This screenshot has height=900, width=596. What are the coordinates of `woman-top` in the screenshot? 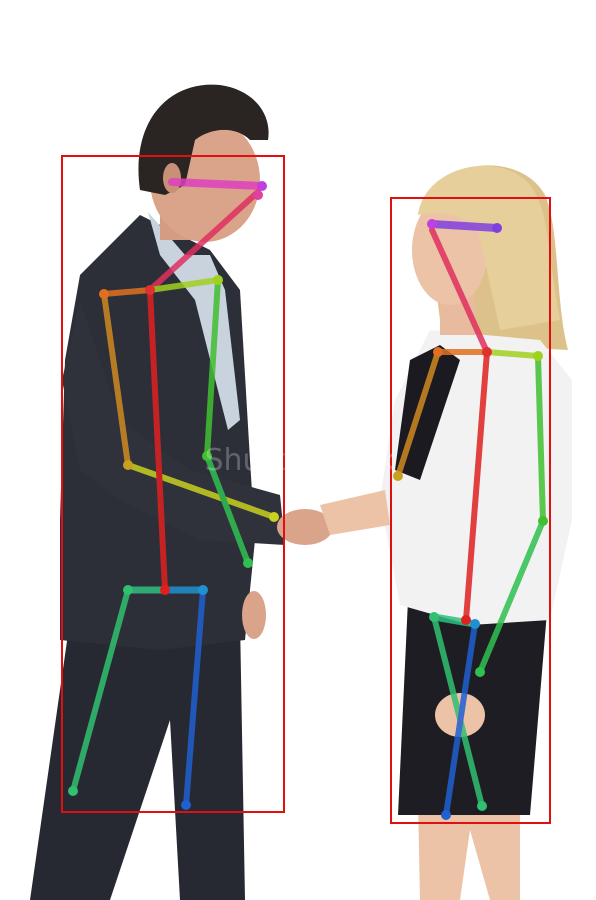 It's located at (427, 412).